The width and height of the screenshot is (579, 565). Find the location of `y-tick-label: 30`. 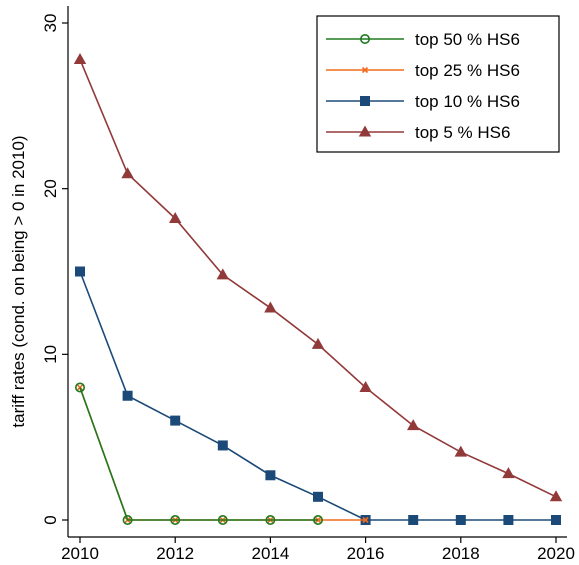

y-tick-label: 30 is located at coordinates (50, 23).